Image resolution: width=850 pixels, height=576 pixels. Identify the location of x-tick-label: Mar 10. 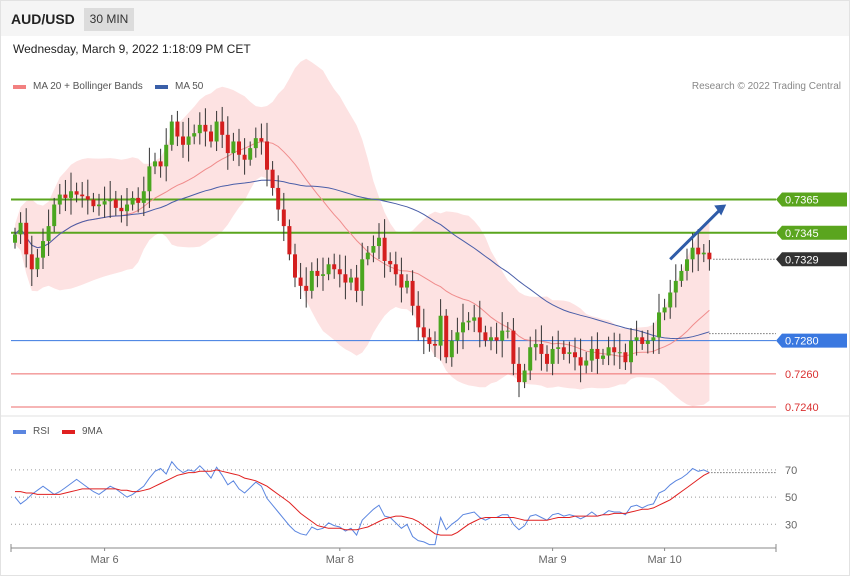
(664, 560).